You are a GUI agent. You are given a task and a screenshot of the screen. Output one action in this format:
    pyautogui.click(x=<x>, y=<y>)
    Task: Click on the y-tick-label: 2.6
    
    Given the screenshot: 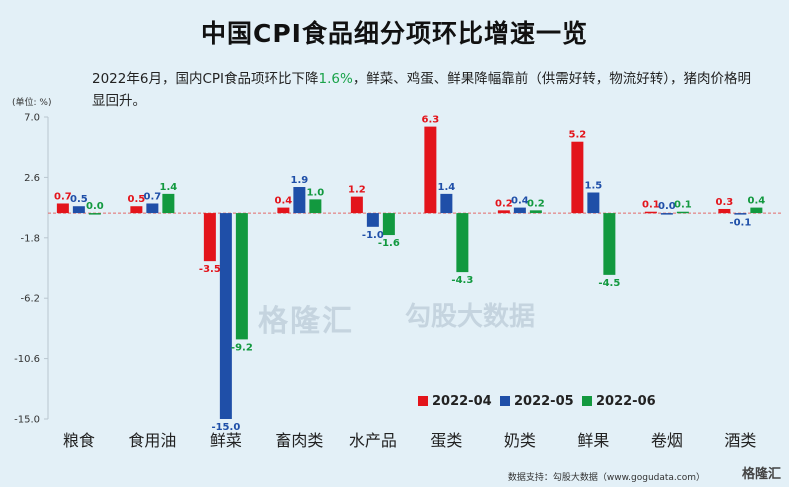 What is the action you would take?
    pyautogui.click(x=32, y=178)
    